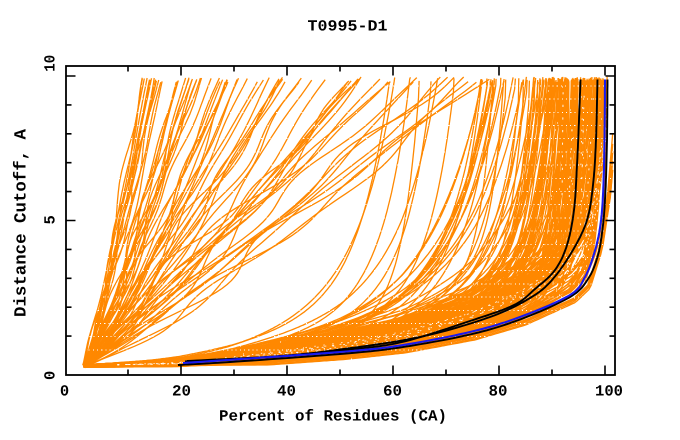 This screenshot has width=680, height=440. I want to click on svg-text: 40, so click(286, 392).